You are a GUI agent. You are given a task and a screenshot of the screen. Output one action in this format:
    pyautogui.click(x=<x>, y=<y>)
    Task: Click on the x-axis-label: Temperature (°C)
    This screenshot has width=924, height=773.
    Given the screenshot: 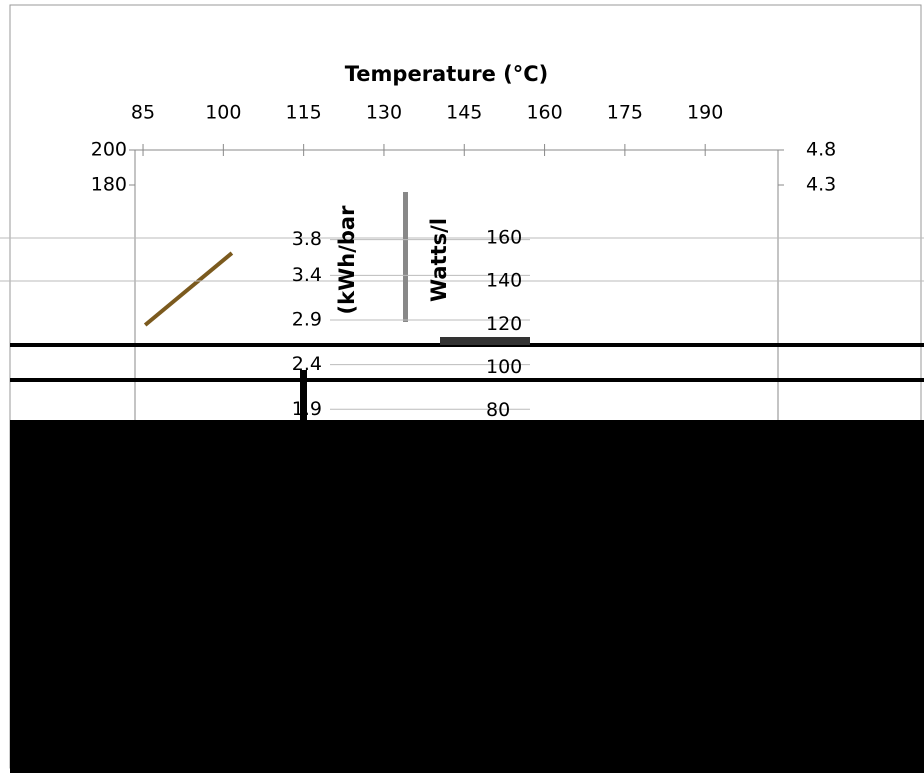 What is the action you would take?
    pyautogui.click(x=446, y=74)
    